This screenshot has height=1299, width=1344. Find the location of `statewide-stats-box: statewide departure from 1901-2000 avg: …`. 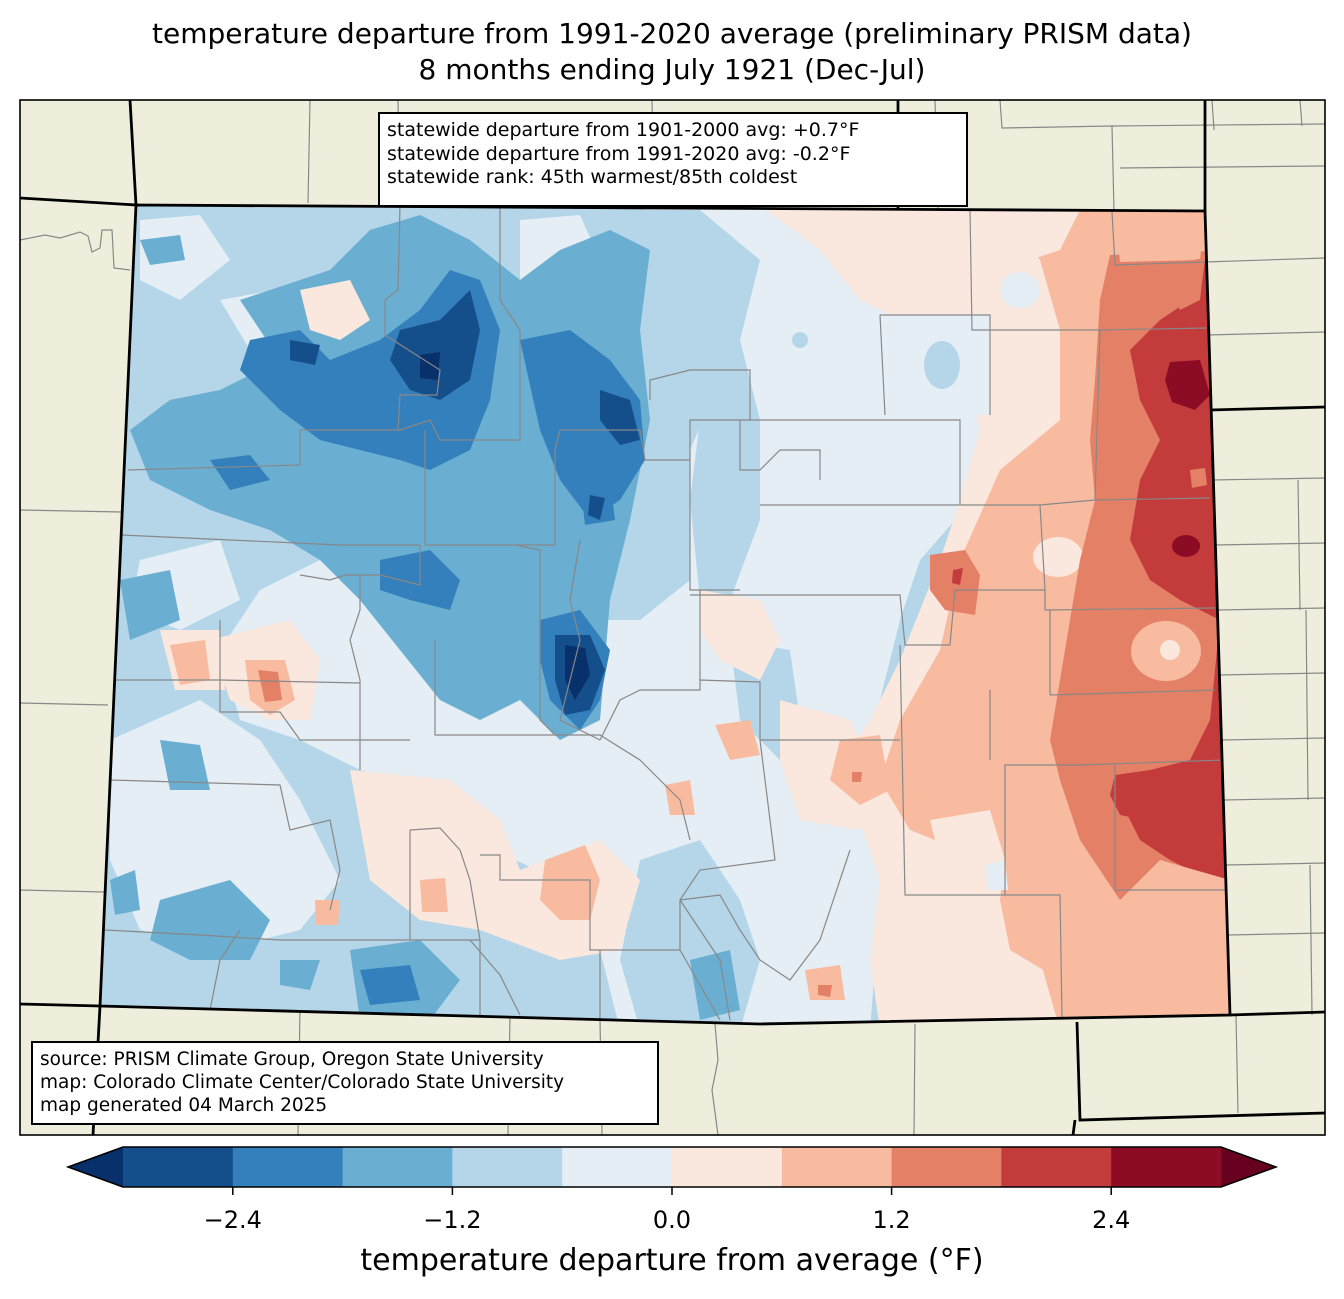

statewide-stats-box: statewide departure from 1901-2000 avg: … is located at coordinates (673, 159).